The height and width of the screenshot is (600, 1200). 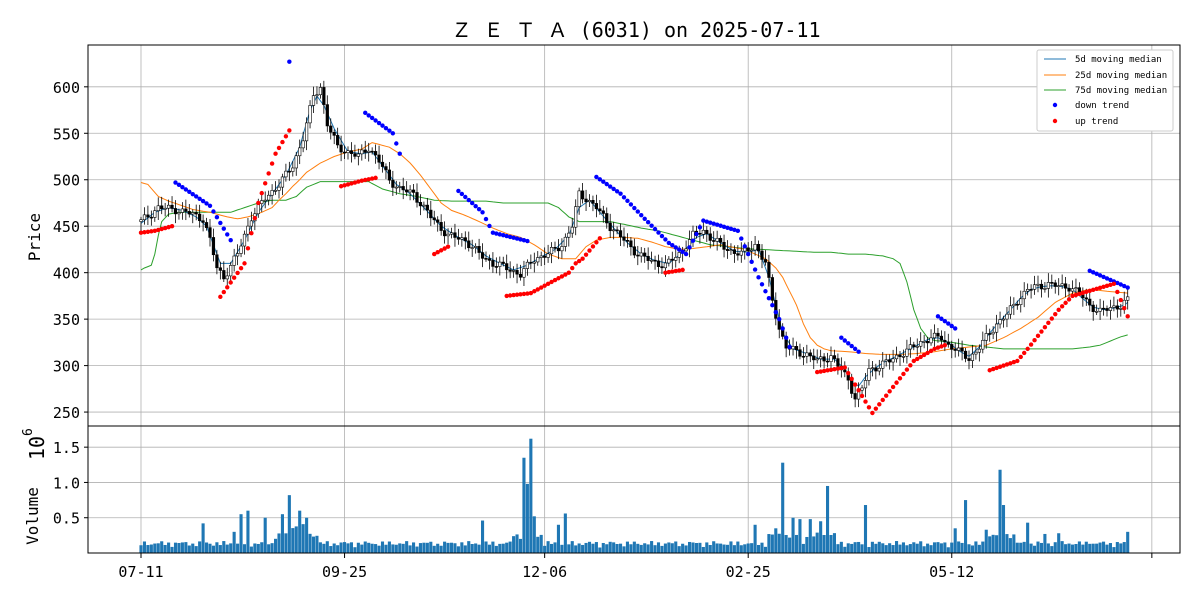 I want to click on legend-ma25-label: 25d moving median, so click(x=1121, y=76).